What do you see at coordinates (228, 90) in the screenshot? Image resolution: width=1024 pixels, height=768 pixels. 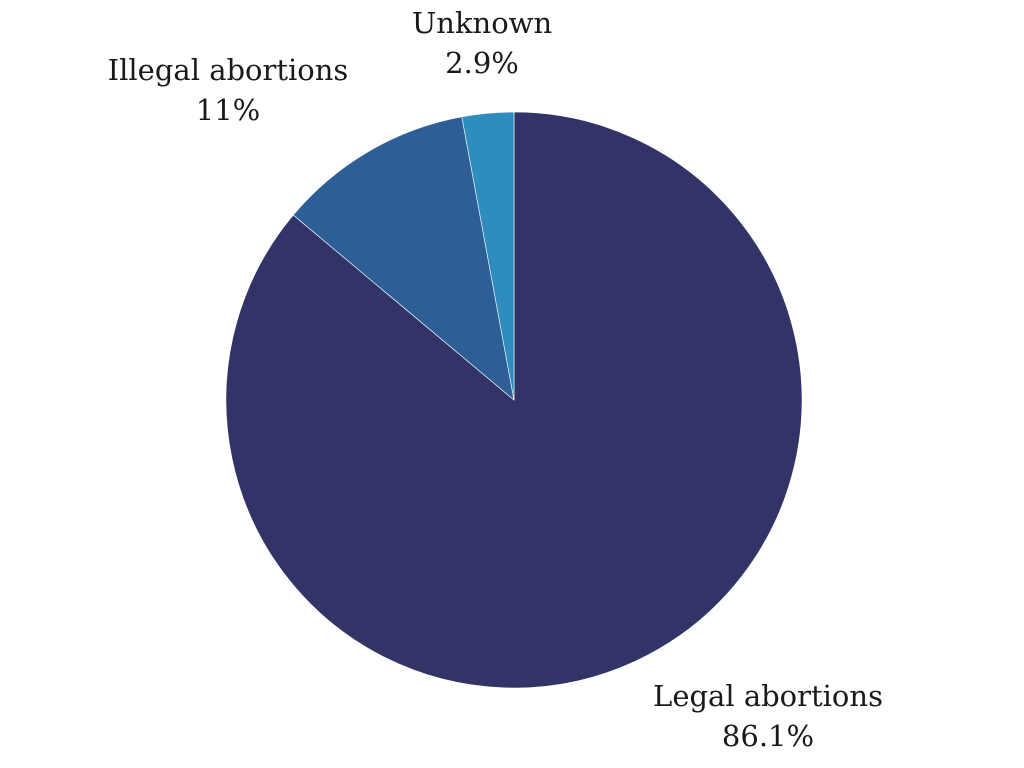 I see `slice-label-illegal-abortions: Illegal abortions 11%` at bounding box center [228, 90].